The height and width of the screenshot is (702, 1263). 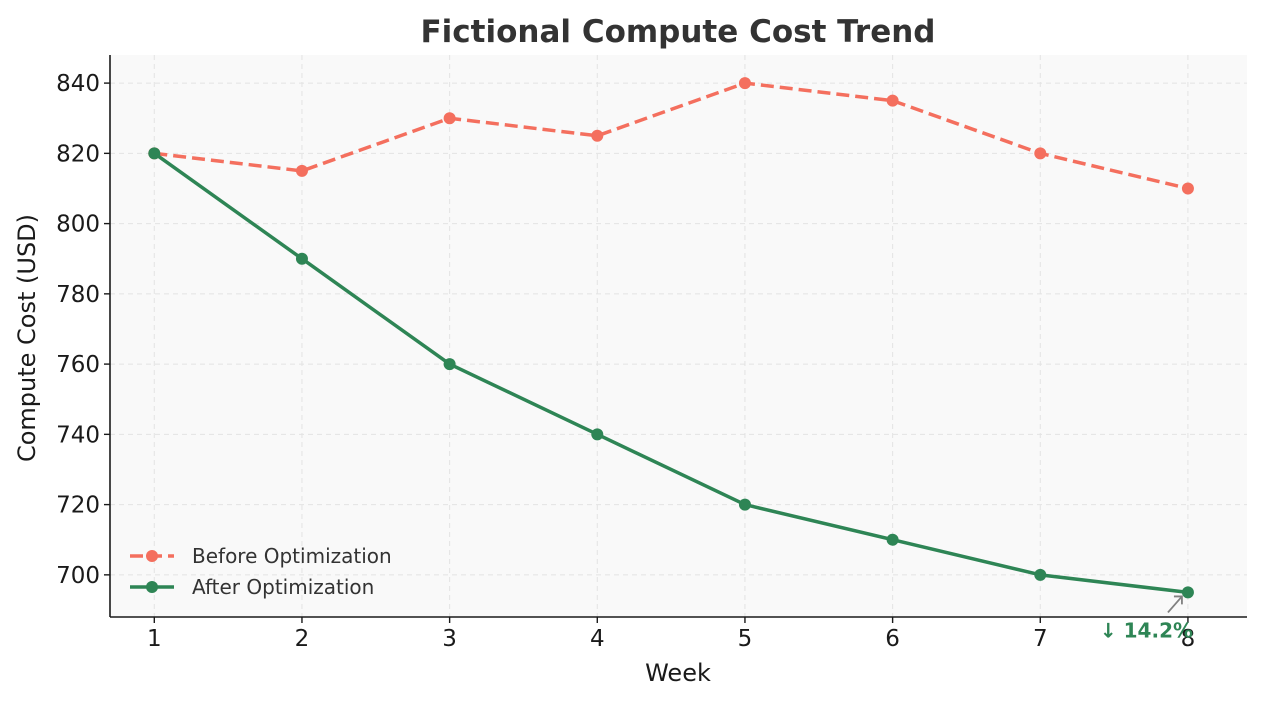 What do you see at coordinates (78, 506) in the screenshot?
I see `y-tick-label: 720` at bounding box center [78, 506].